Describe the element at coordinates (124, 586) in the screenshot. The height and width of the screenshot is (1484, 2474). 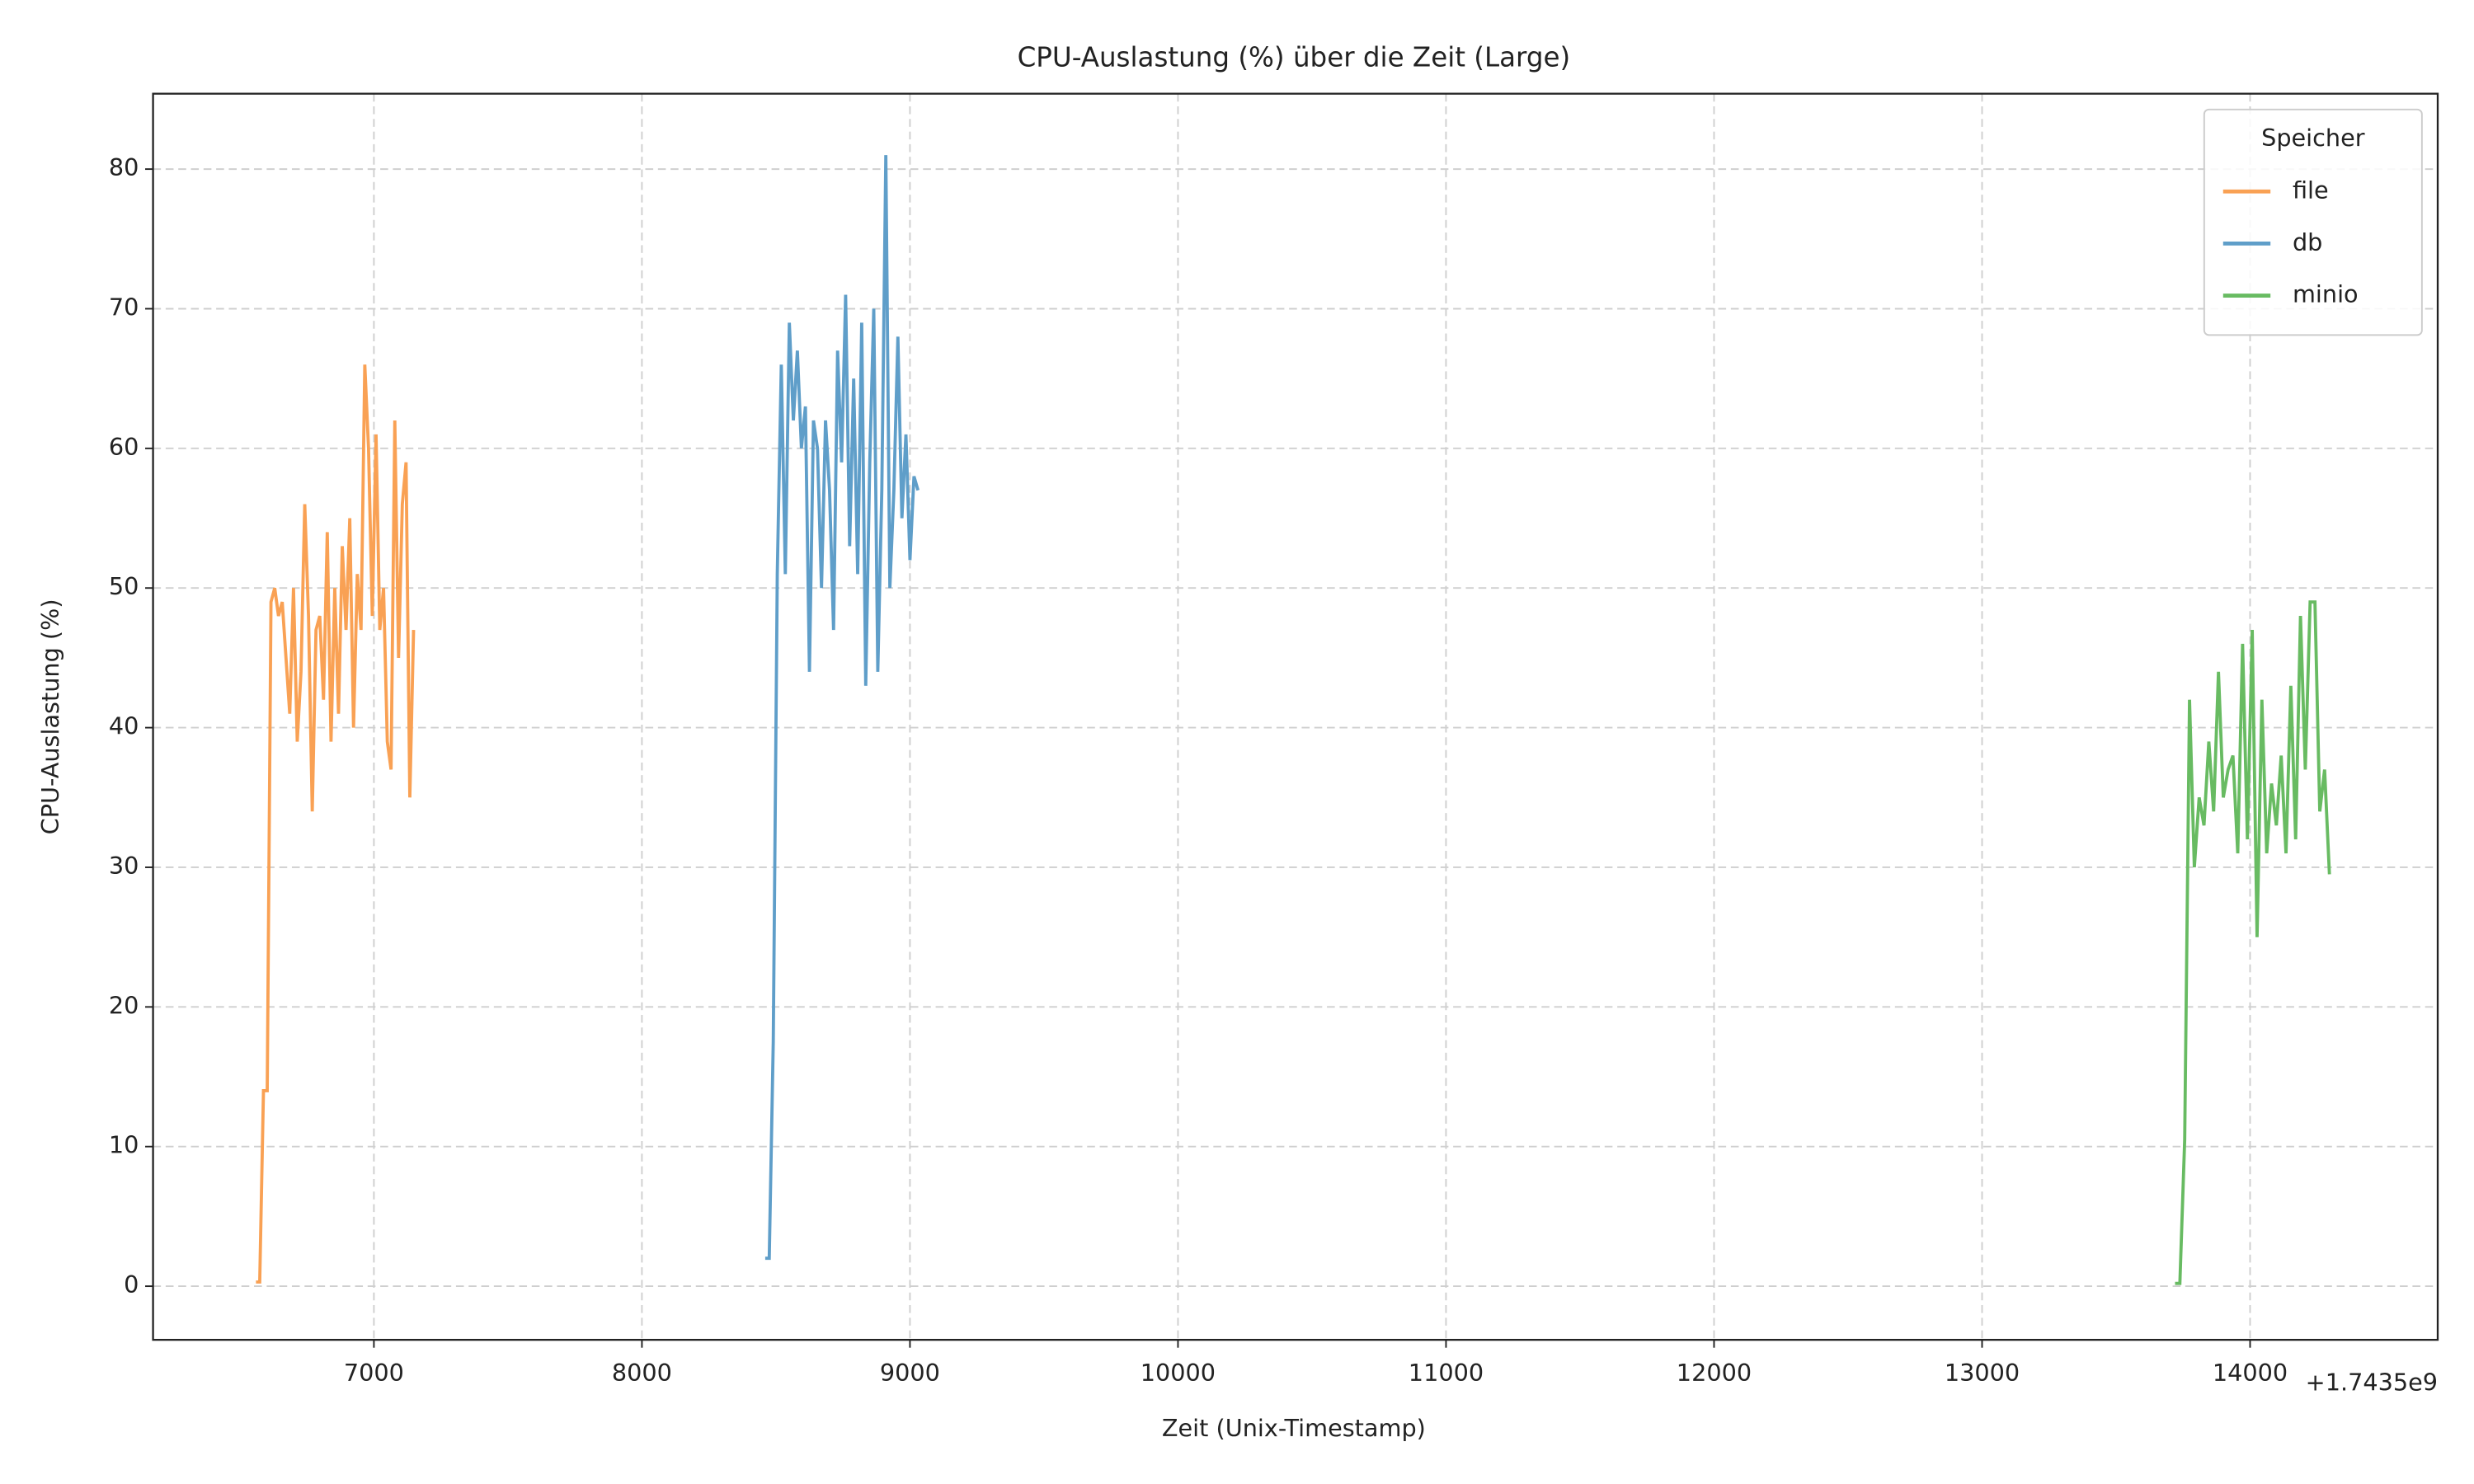
I see `y-tick-label: 50` at that location.